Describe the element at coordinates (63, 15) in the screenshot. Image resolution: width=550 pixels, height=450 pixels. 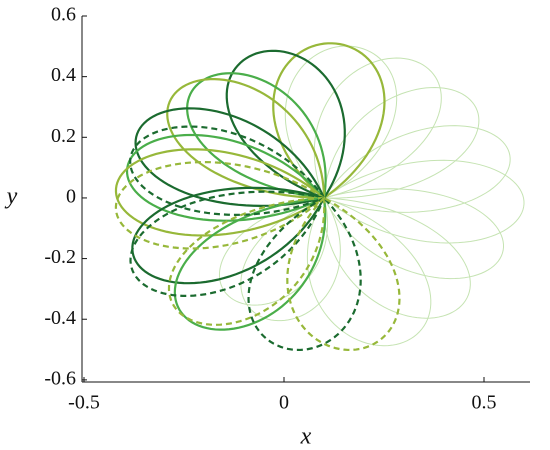
I see `y-tick-label: 0.6` at that location.